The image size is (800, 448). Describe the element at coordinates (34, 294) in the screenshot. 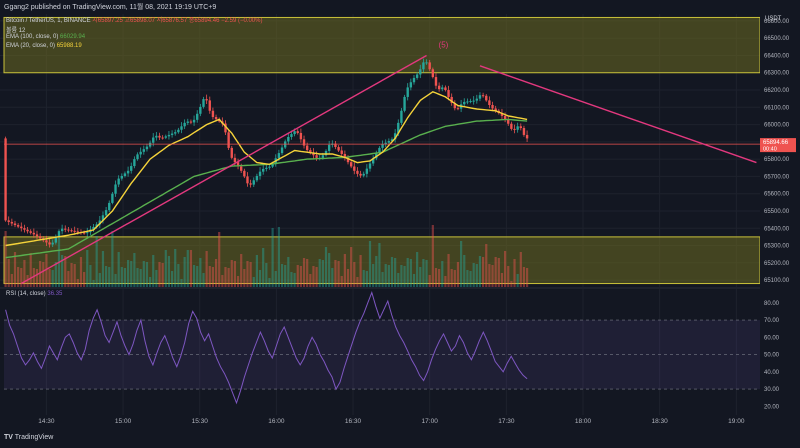

I see `rsi-legend: RSI (14, close) 36.35` at that location.